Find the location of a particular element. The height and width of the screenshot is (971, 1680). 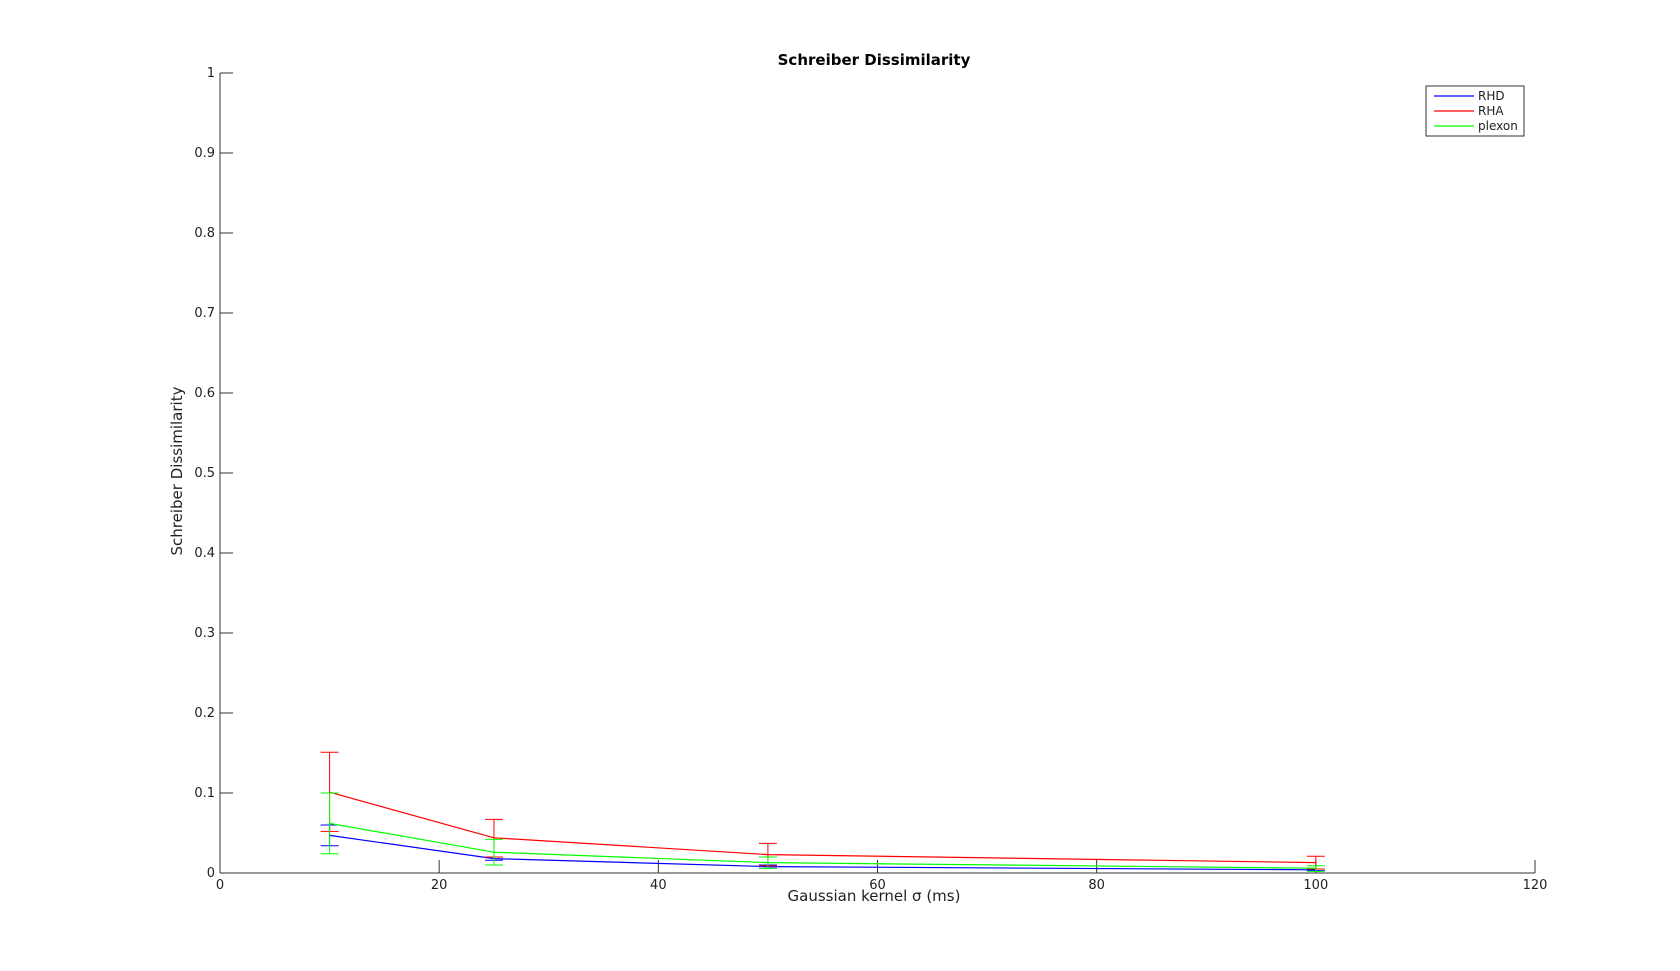

y-tick-label: 0.3 is located at coordinates (204, 633).